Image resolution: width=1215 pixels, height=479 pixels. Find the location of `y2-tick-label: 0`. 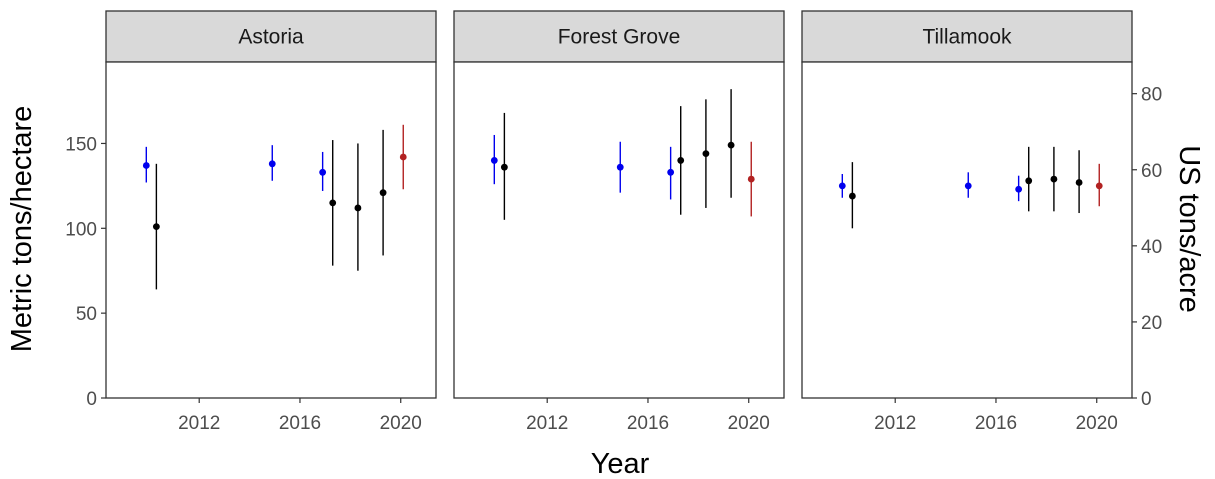

y2-tick-label: 0 is located at coordinates (1146, 399).